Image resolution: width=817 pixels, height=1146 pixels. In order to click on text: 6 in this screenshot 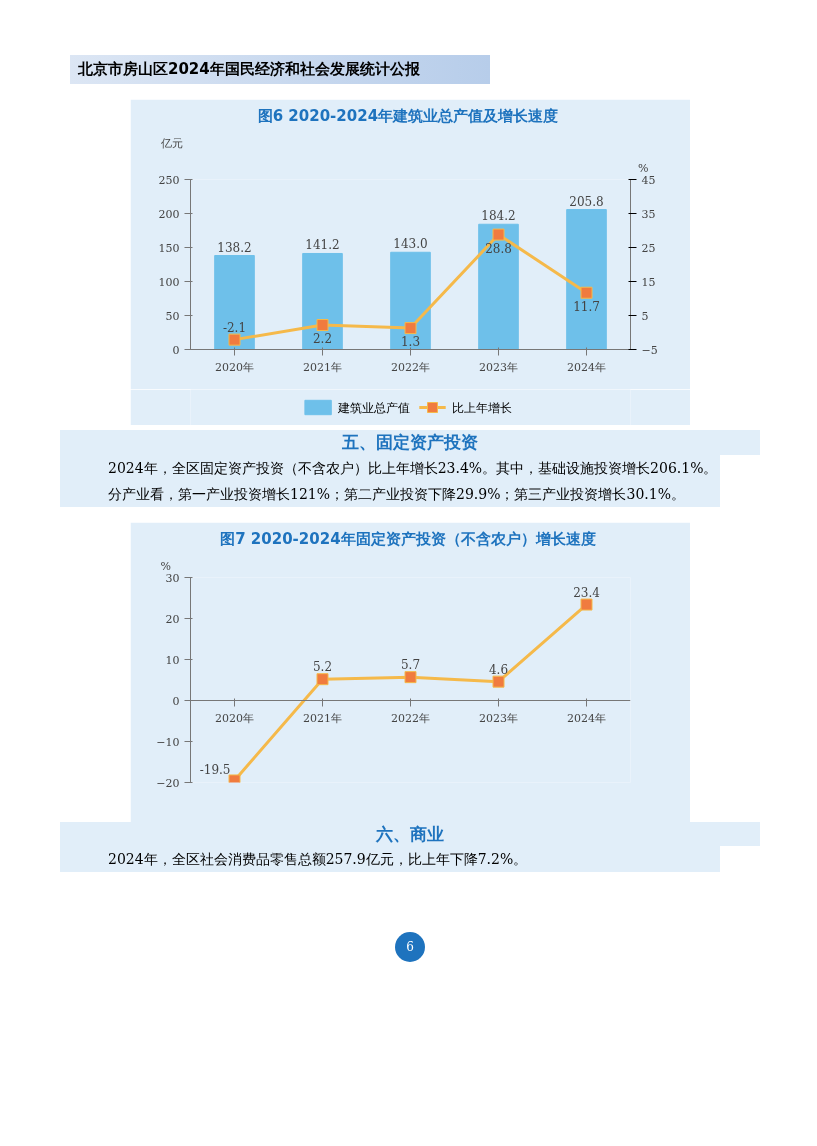, I will do `click(410, 947)`.